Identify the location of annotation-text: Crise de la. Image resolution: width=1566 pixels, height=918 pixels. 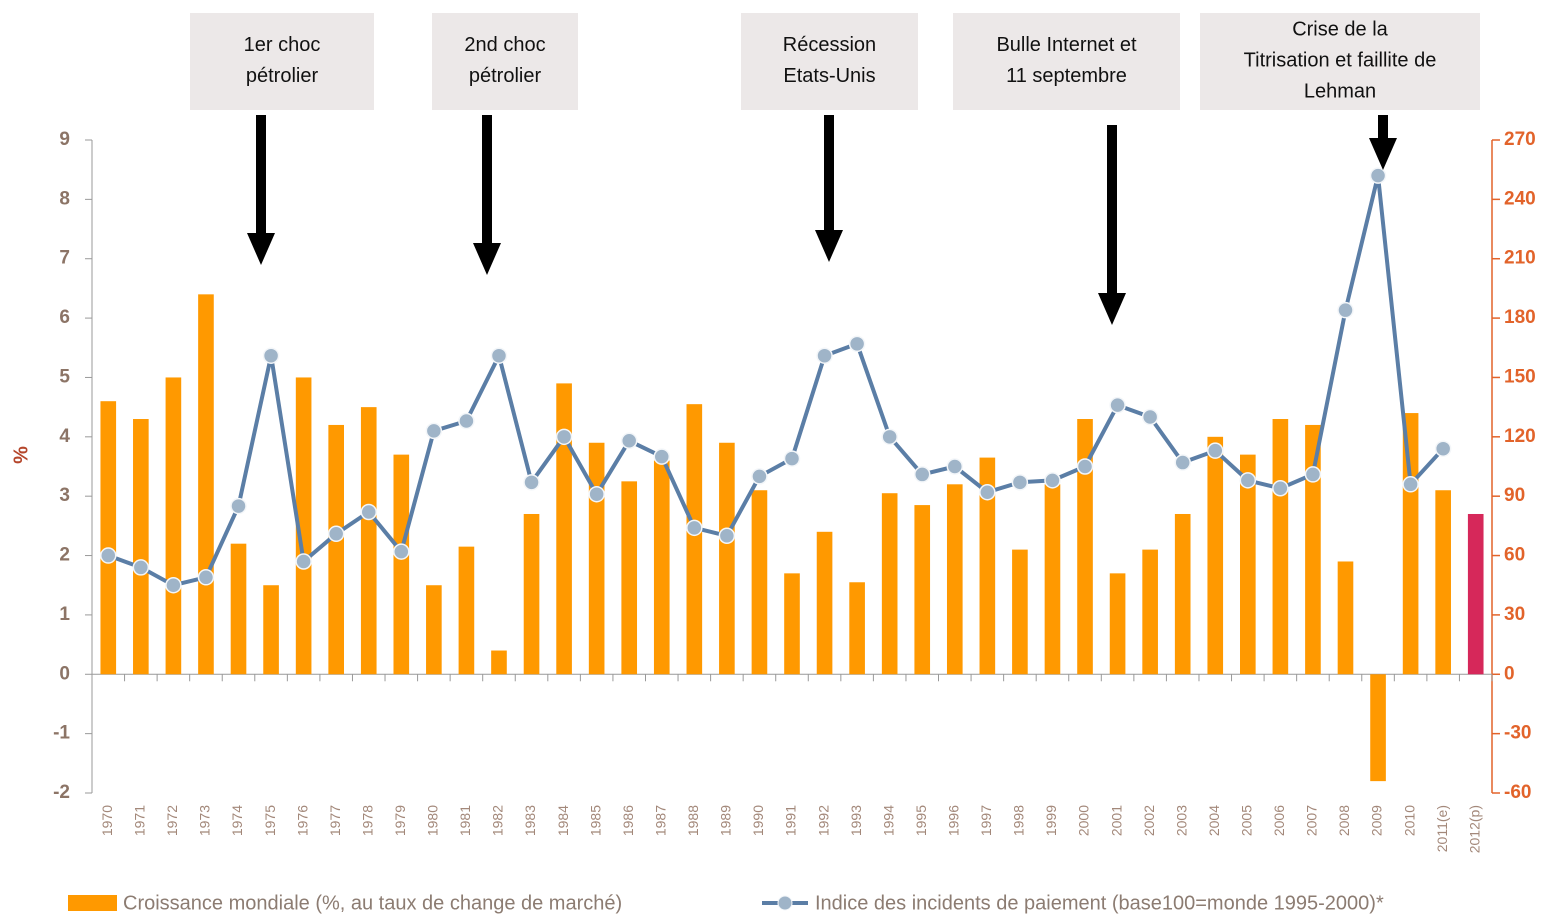
(1340, 29).